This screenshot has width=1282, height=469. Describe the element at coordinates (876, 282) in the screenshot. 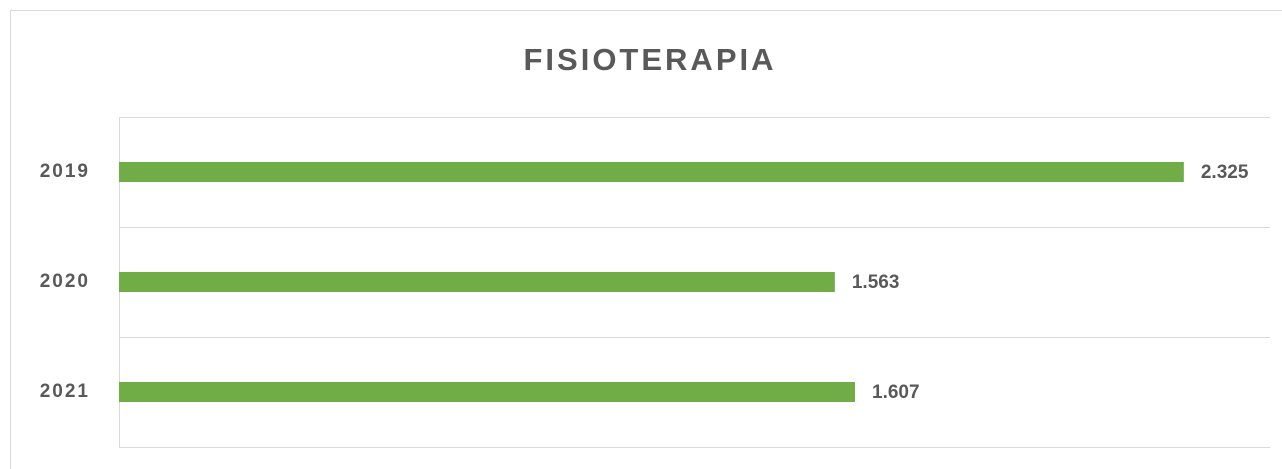

I see `data-label: 1.563` at that location.